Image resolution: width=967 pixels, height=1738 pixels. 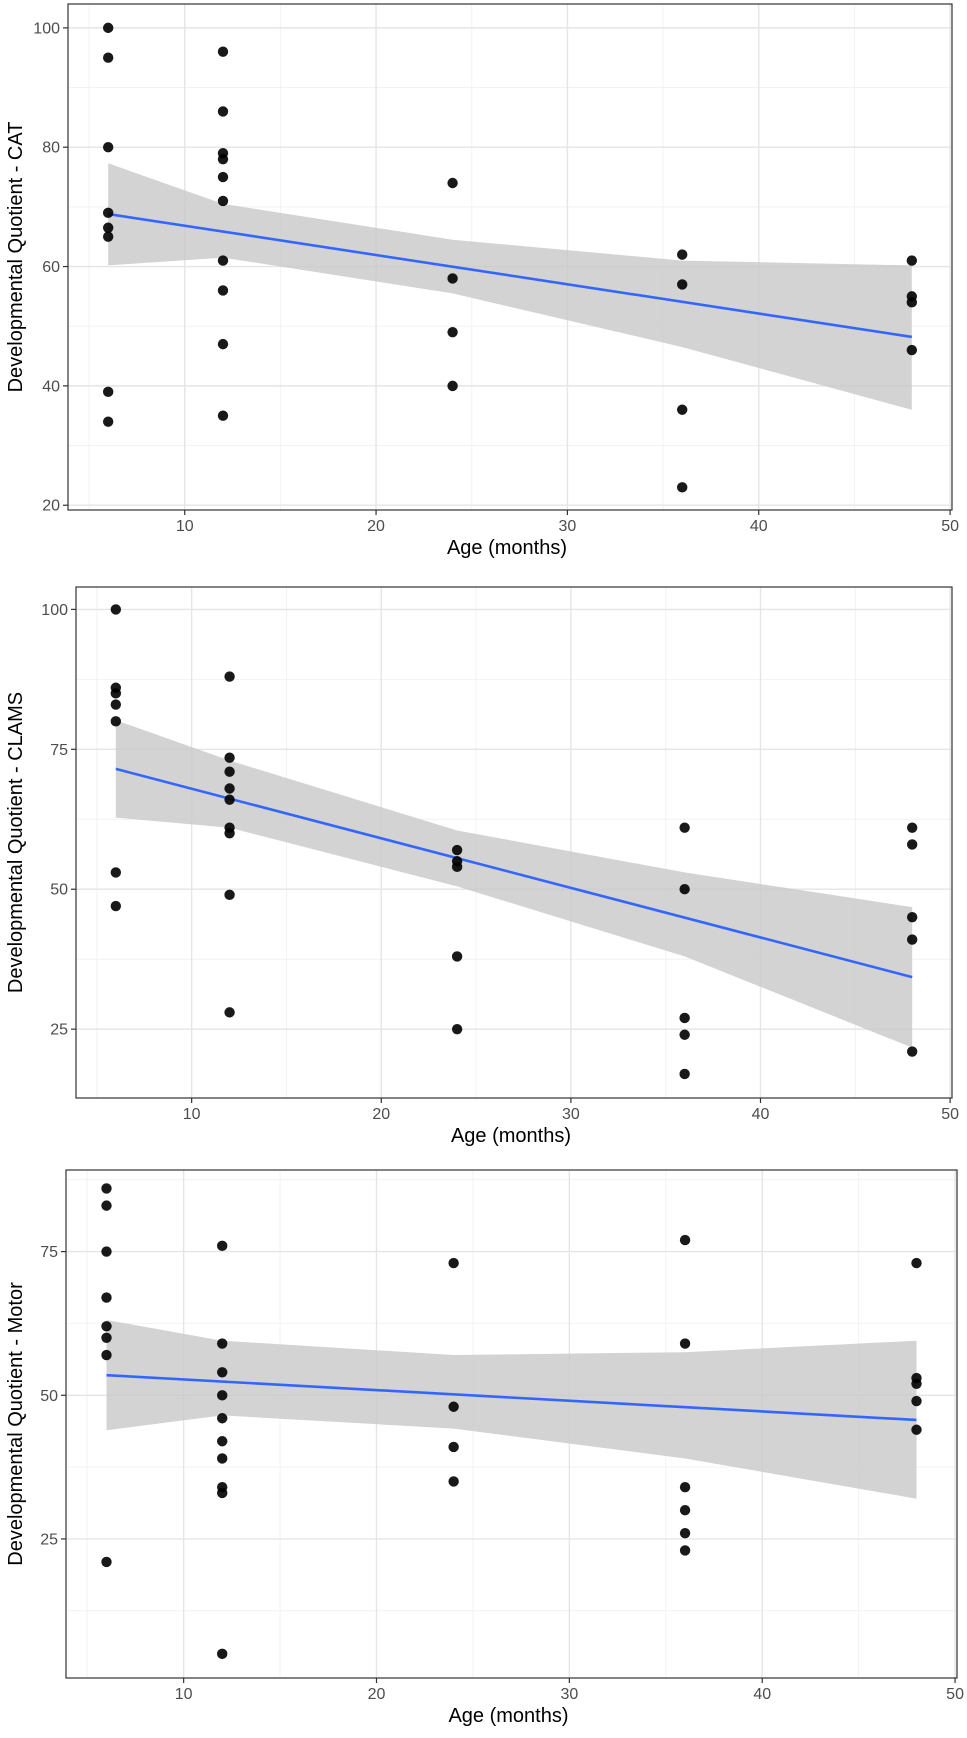 What do you see at coordinates (51, 267) in the screenshot?
I see `y-tick-label: 60` at bounding box center [51, 267].